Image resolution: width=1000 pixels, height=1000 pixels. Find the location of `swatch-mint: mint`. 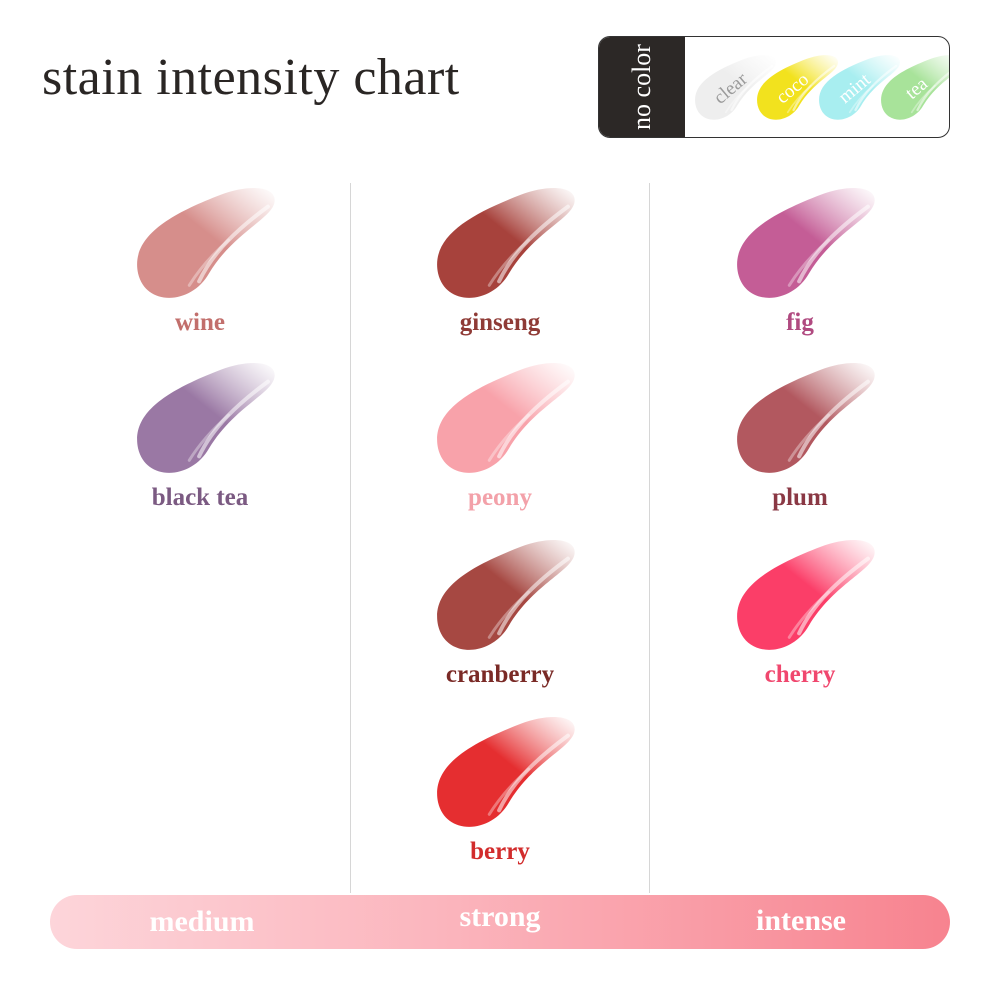

swatch-mint: mint is located at coordinates (859, 88).